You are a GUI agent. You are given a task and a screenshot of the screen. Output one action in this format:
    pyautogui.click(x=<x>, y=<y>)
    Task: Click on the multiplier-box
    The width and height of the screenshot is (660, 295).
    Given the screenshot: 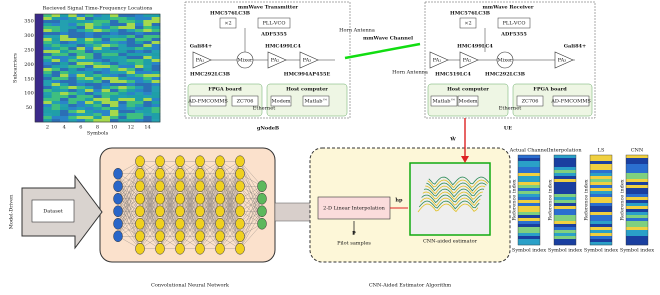 What is the action you would take?
    pyautogui.click(x=228, y=23)
    